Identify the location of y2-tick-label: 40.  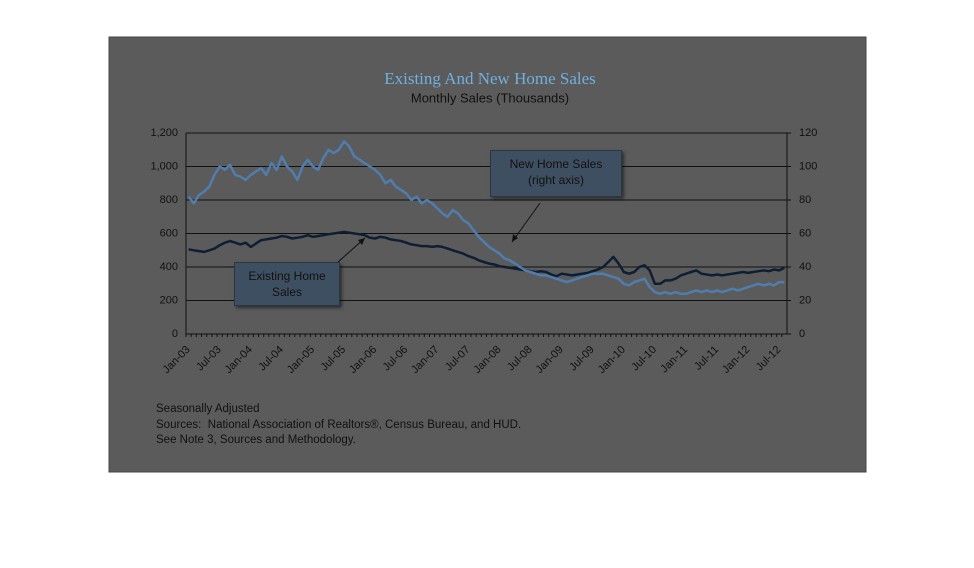
(805, 267).